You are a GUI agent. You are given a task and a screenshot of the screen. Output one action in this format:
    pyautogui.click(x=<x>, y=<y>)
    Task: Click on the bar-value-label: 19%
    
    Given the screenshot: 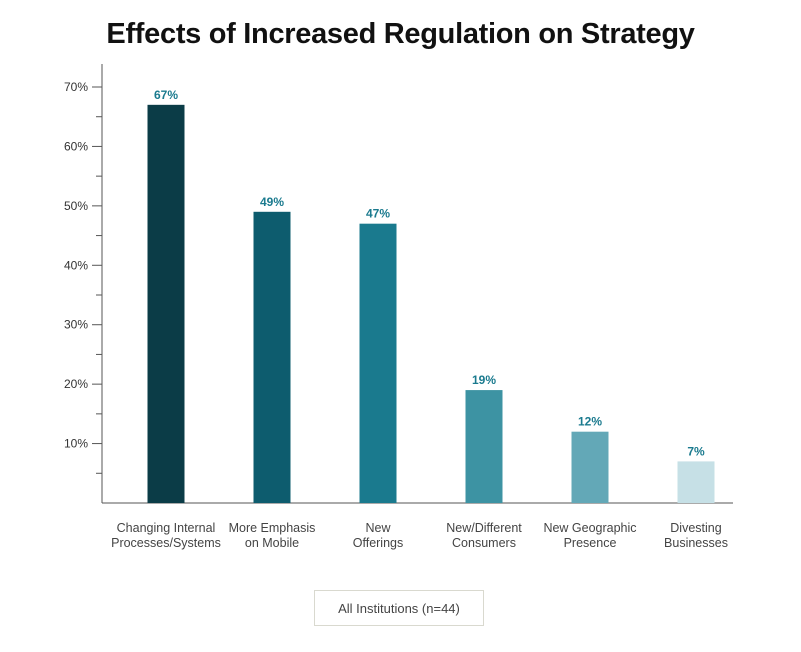 What is the action you would take?
    pyautogui.click(x=484, y=380)
    